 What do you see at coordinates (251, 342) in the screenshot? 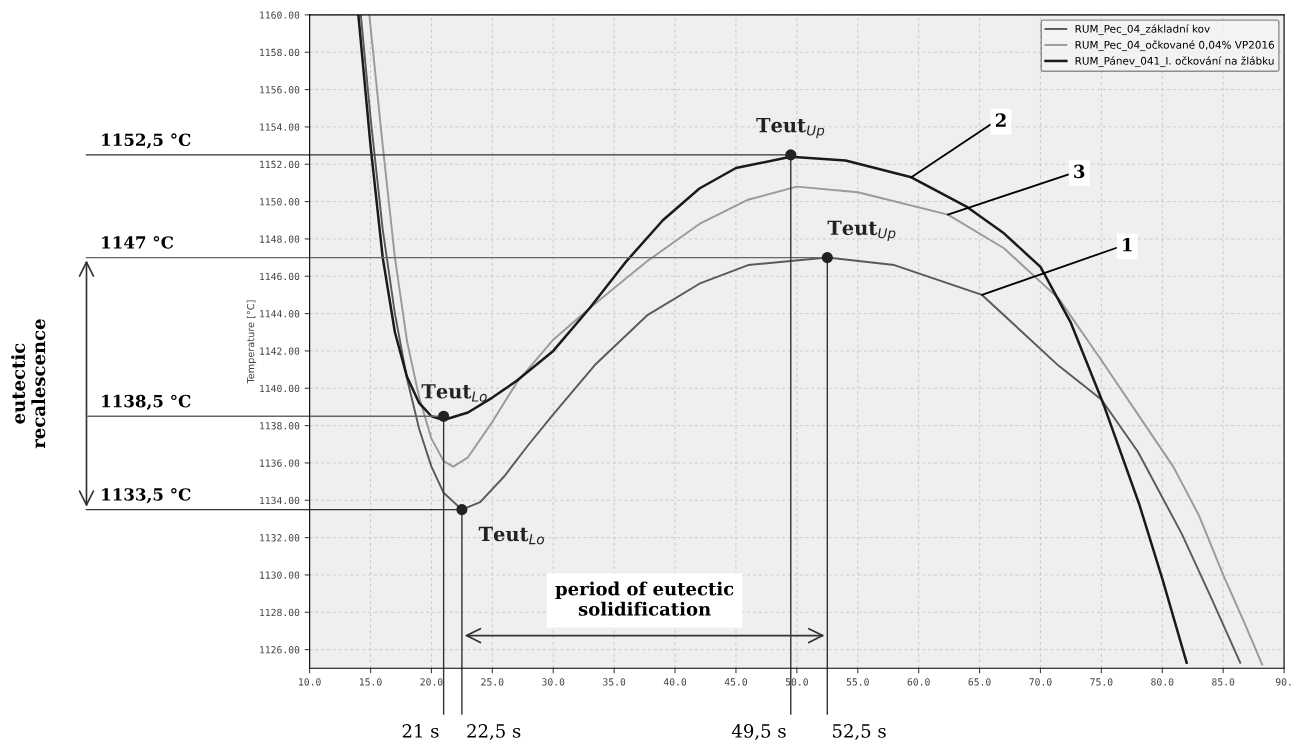
I see `y-axis-title: Temperature [°C]` at bounding box center [251, 342].